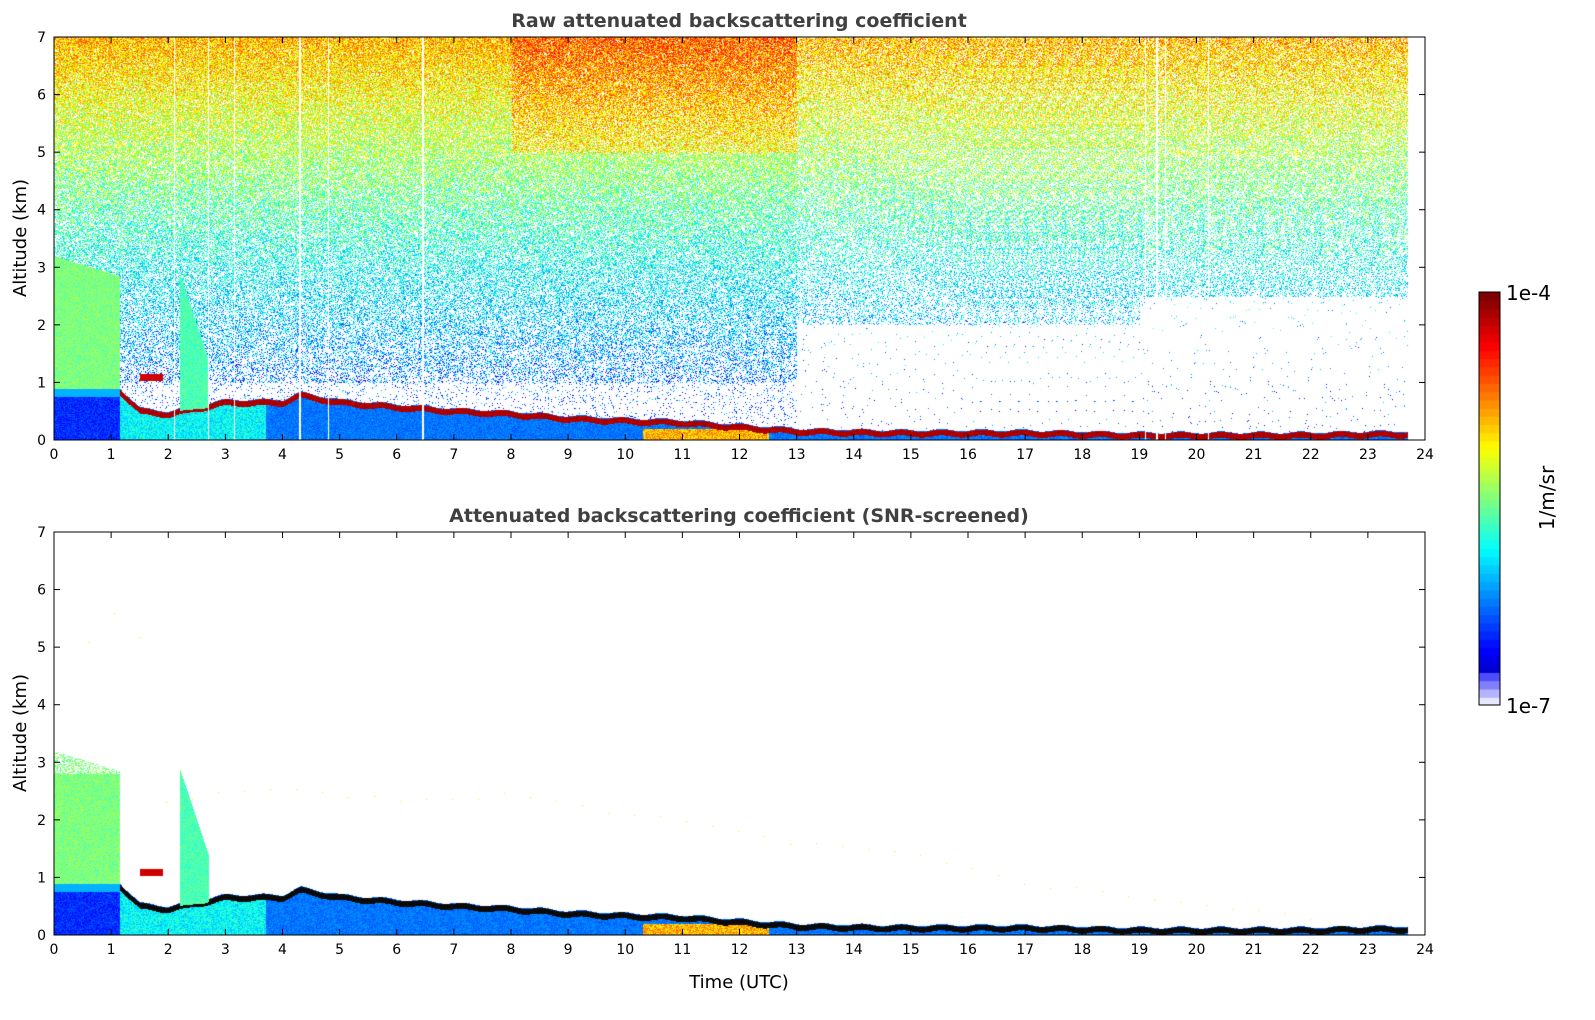 The image size is (1595, 1020). I want to click on colorbar-min-label: 1e-7, so click(1528, 706).